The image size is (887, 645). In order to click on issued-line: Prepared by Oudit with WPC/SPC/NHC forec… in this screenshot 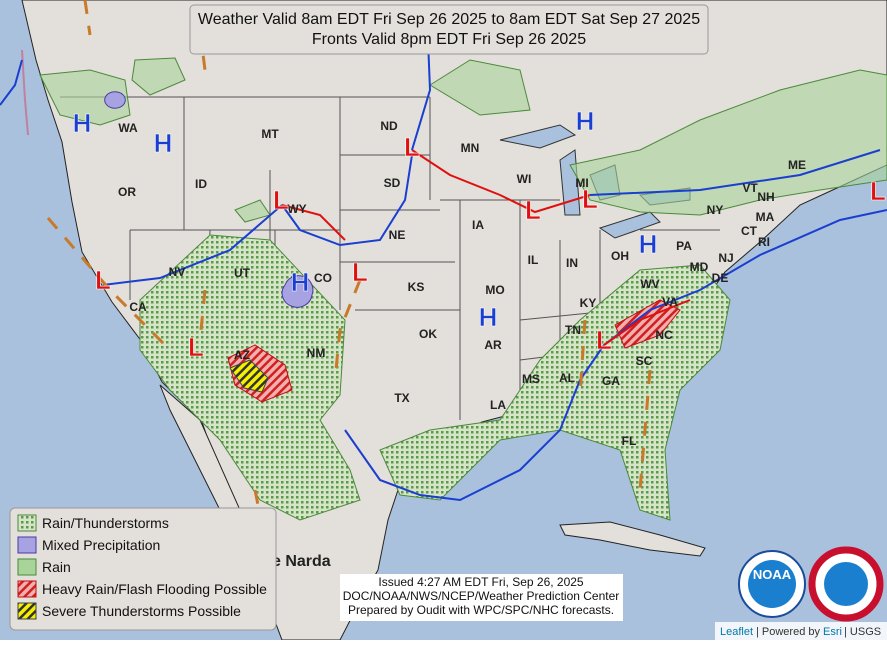, I will do `click(481, 610)`.